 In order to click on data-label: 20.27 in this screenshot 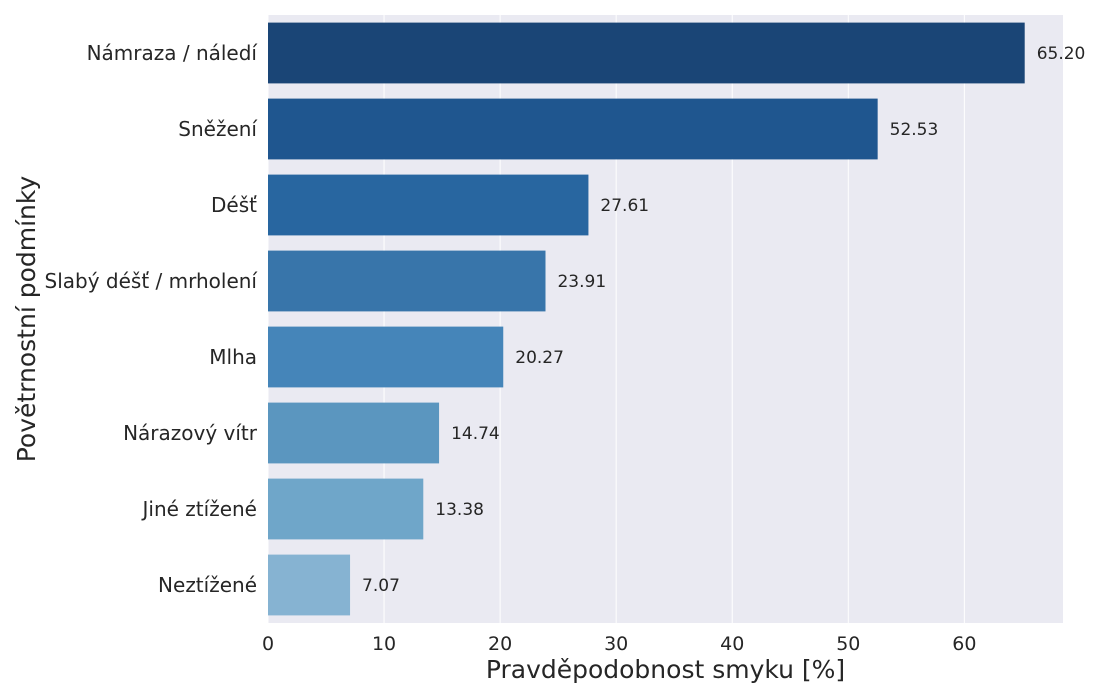, I will do `click(539, 358)`.